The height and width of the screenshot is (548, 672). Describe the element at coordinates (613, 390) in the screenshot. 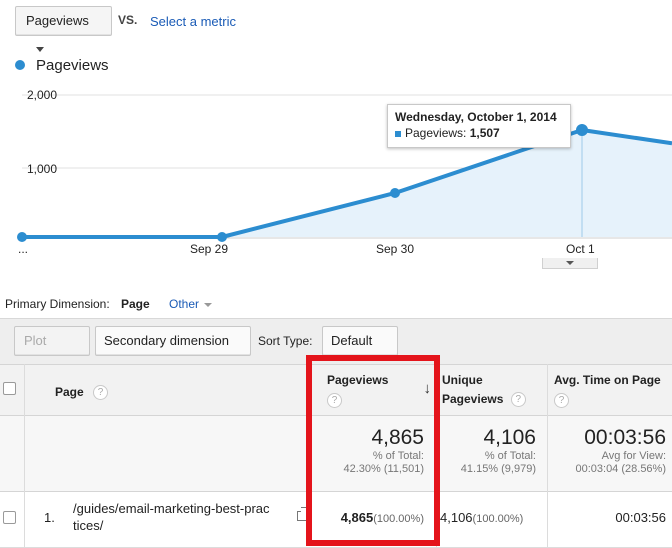

I see `column-header-avg-time: Avg. Time on Page ?` at that location.